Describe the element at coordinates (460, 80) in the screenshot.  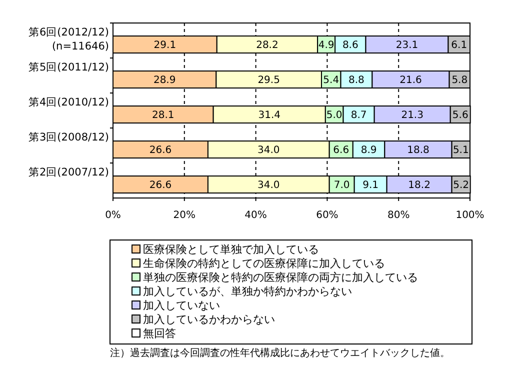
I see `data-label: 5.8` at that location.